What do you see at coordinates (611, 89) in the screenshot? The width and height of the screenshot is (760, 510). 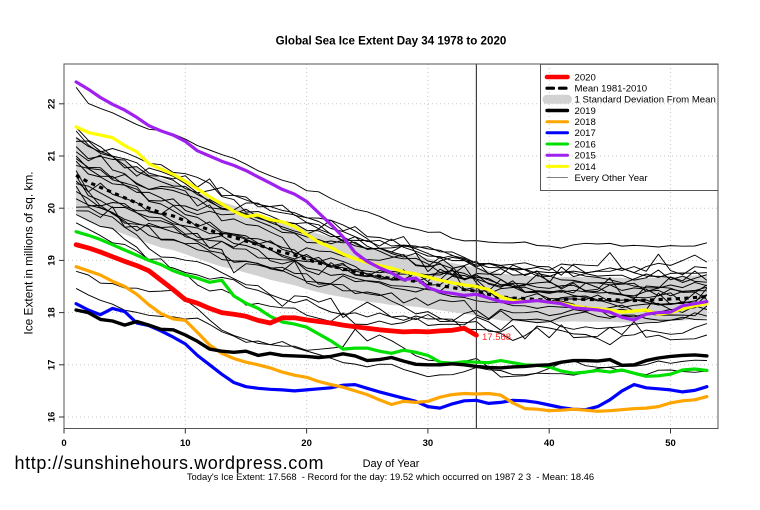 I see `svg-text: Mean 1981-2010` at bounding box center [611, 89].